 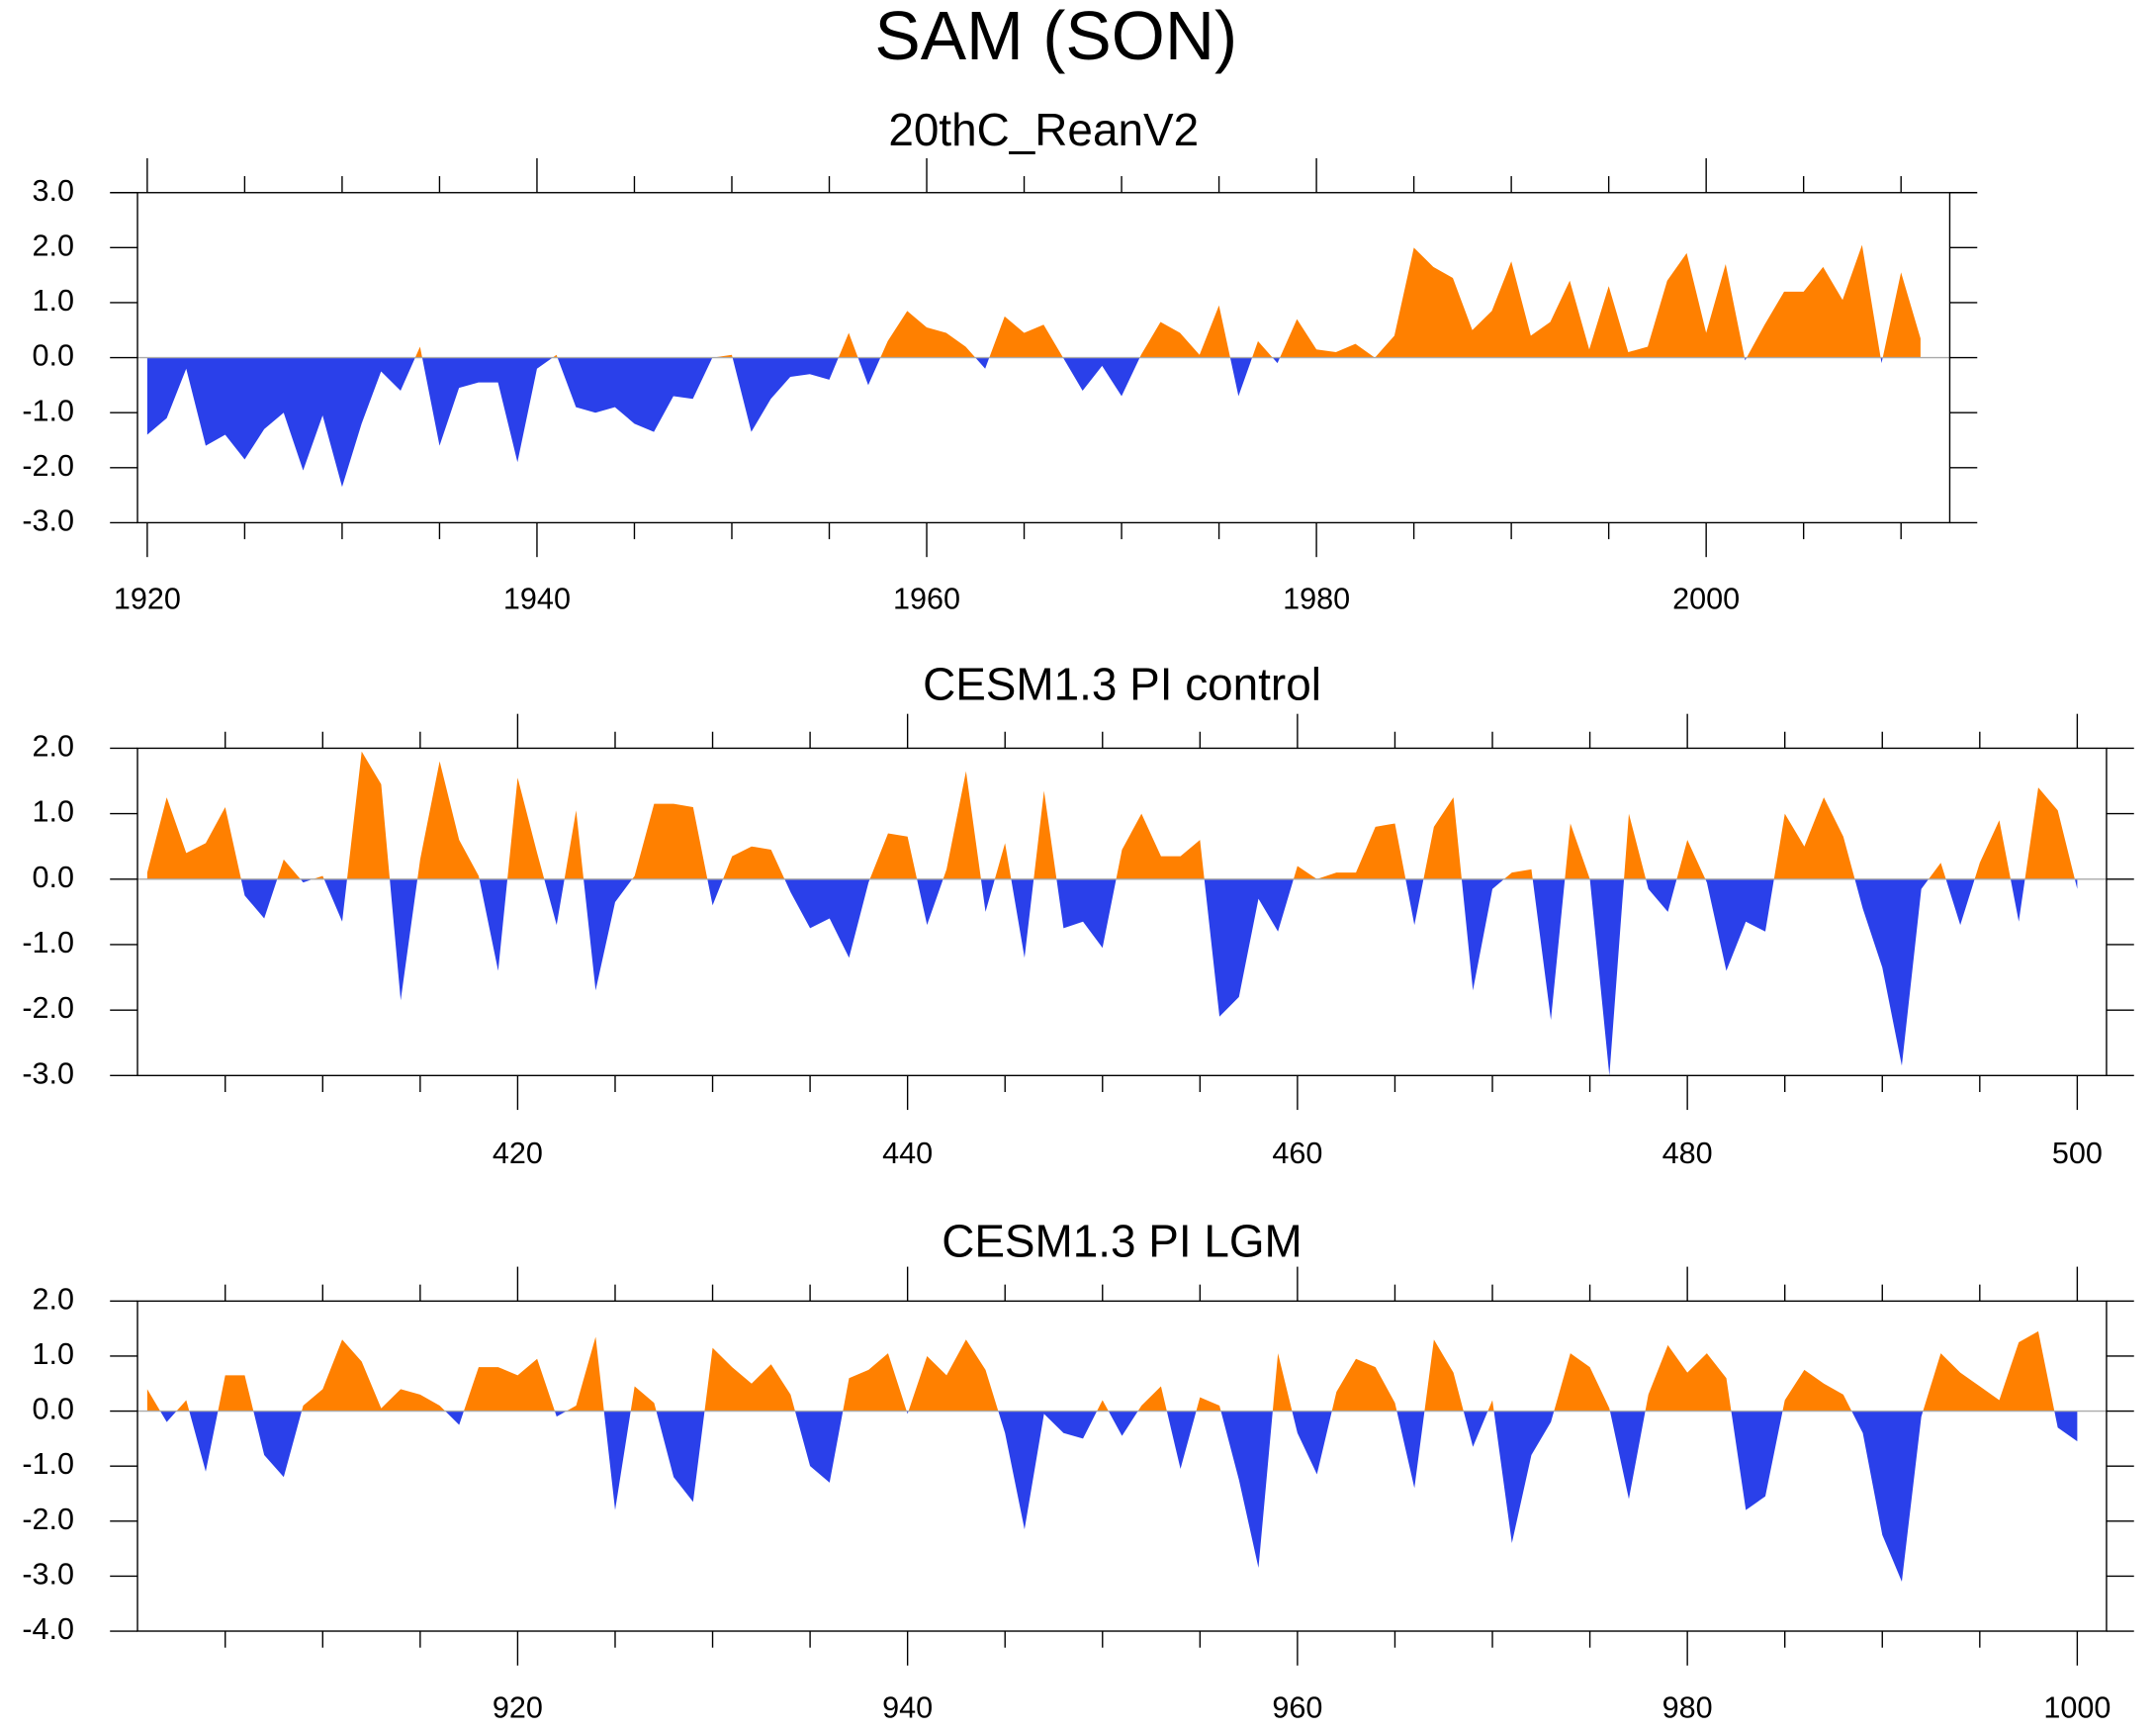 I want to click on x-tick-label: 480, so click(x=1687, y=1153).